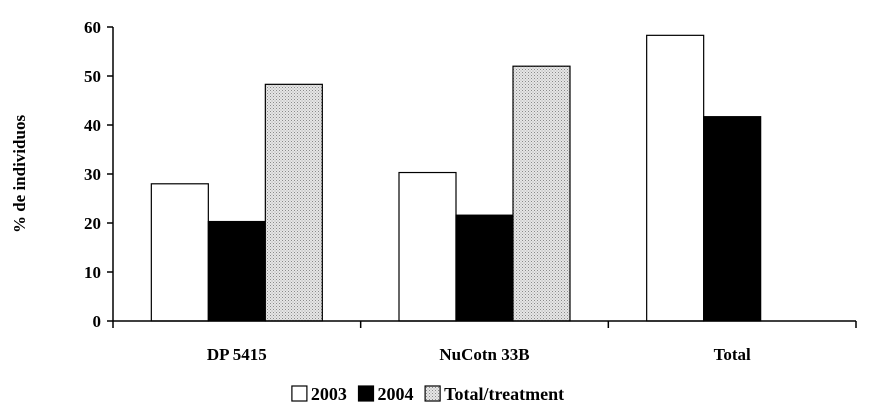  Describe the element at coordinates (92, 27) in the screenshot. I see `y-tick-label: 60` at that location.